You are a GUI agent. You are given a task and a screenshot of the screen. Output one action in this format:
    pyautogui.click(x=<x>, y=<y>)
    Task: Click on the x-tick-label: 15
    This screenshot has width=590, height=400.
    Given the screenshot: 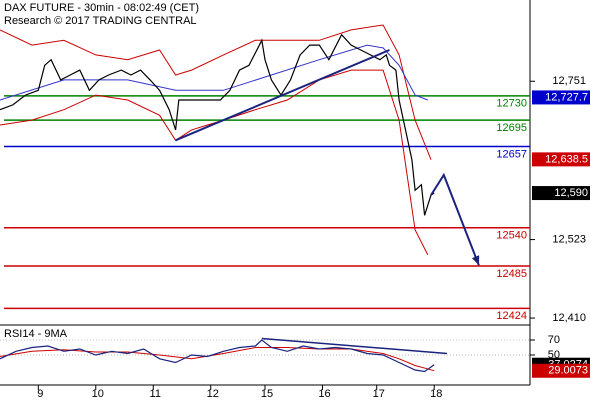 What is the action you would take?
    pyautogui.click(x=267, y=394)
    